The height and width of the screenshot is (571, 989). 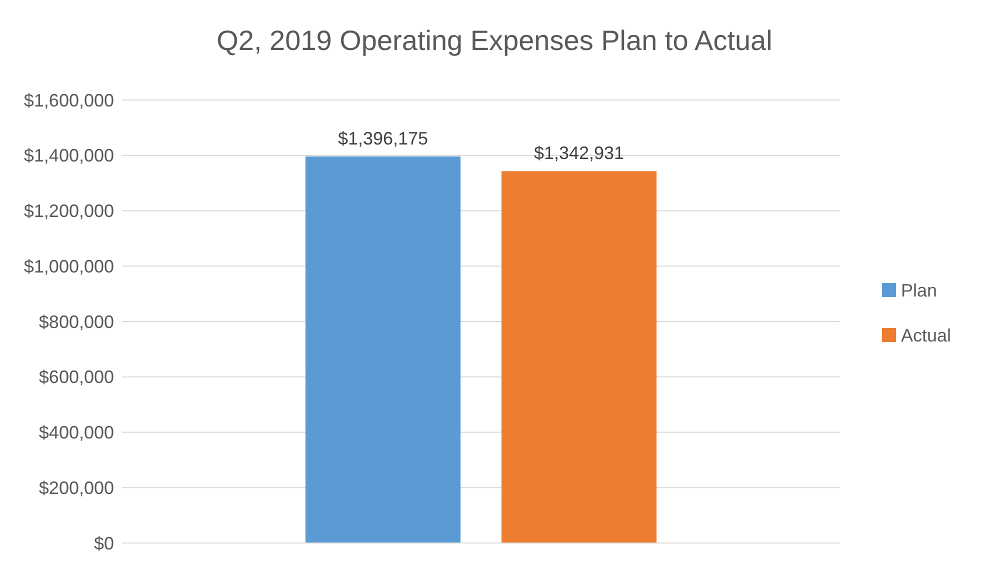 What do you see at coordinates (69, 100) in the screenshot?
I see `y-tick-label: $1,600,000` at bounding box center [69, 100].